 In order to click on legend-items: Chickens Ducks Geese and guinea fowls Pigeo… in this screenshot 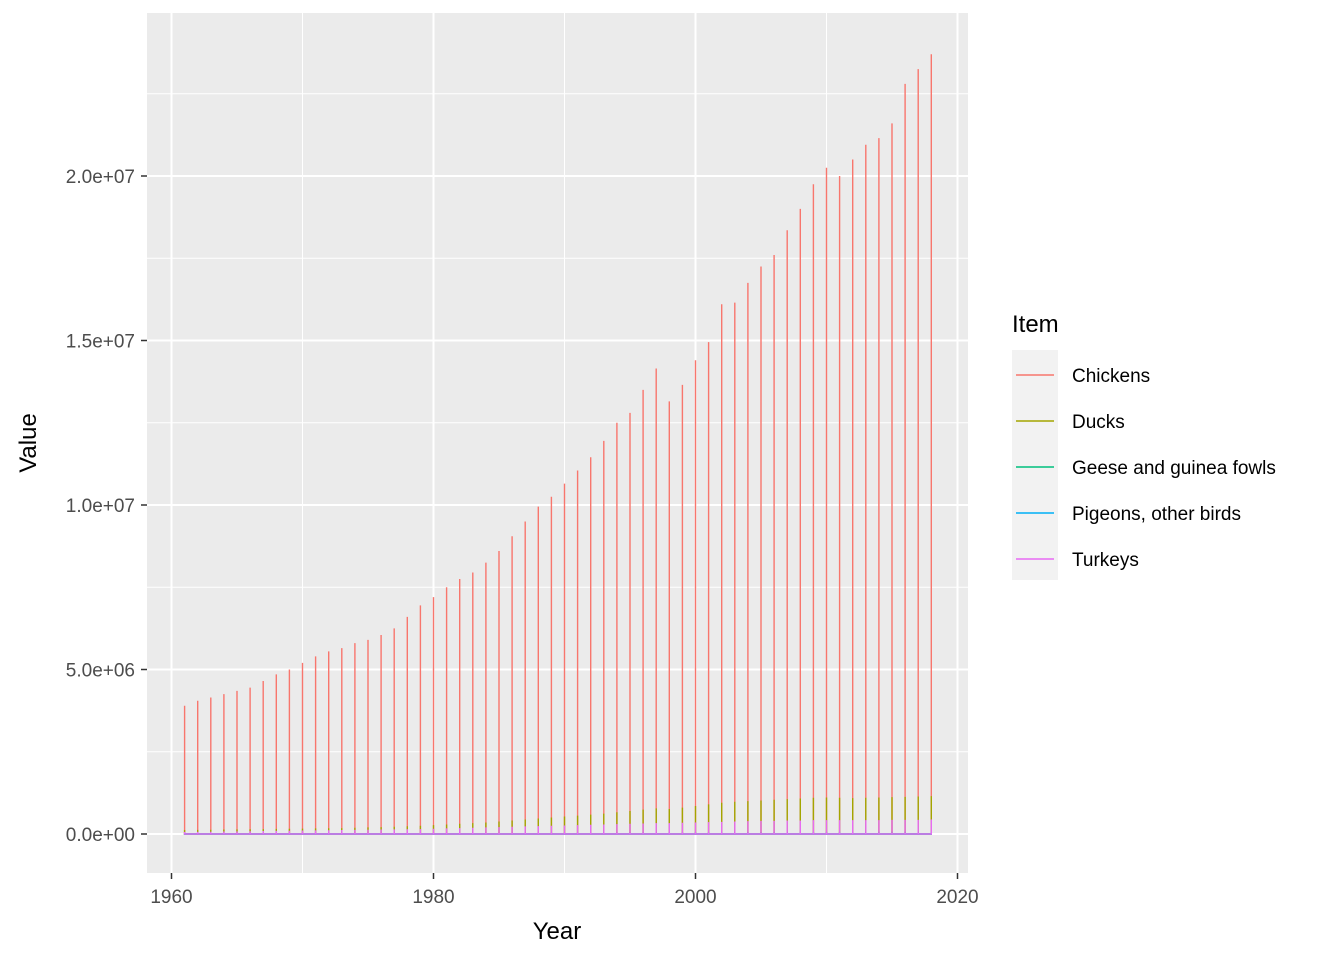, I will do `click(1146, 468)`.